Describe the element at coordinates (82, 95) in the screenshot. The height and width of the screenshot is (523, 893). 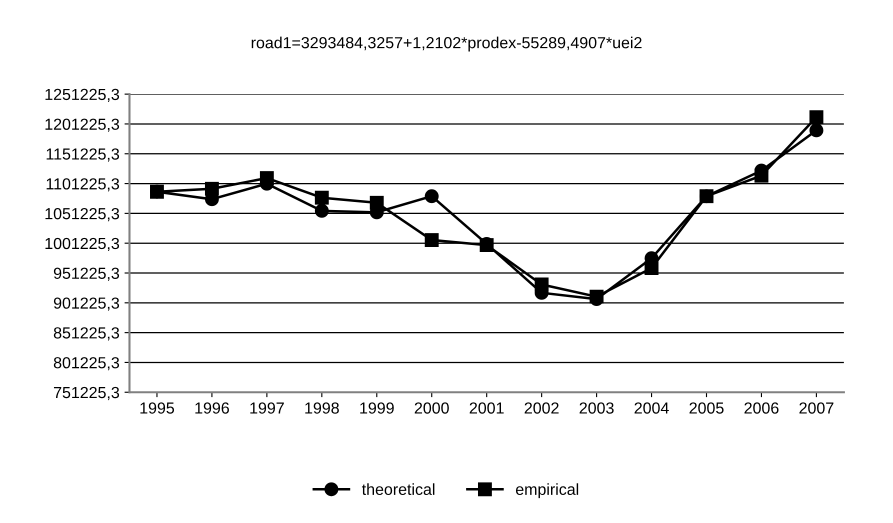
I see `y-tick-label: 1251225,3` at that location.